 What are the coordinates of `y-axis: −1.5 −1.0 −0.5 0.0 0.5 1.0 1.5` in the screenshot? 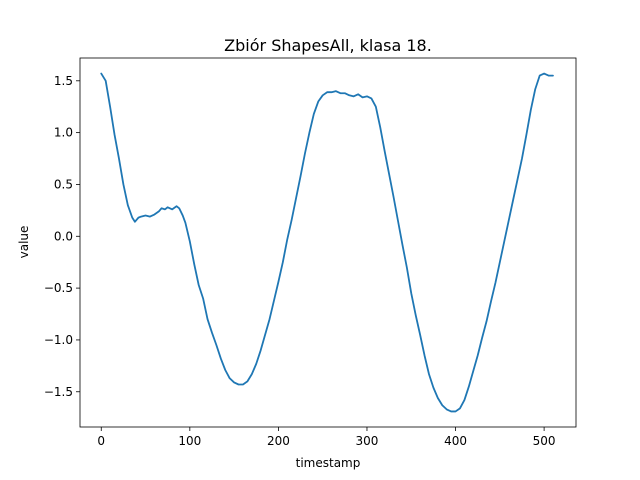 It's located at (62, 236).